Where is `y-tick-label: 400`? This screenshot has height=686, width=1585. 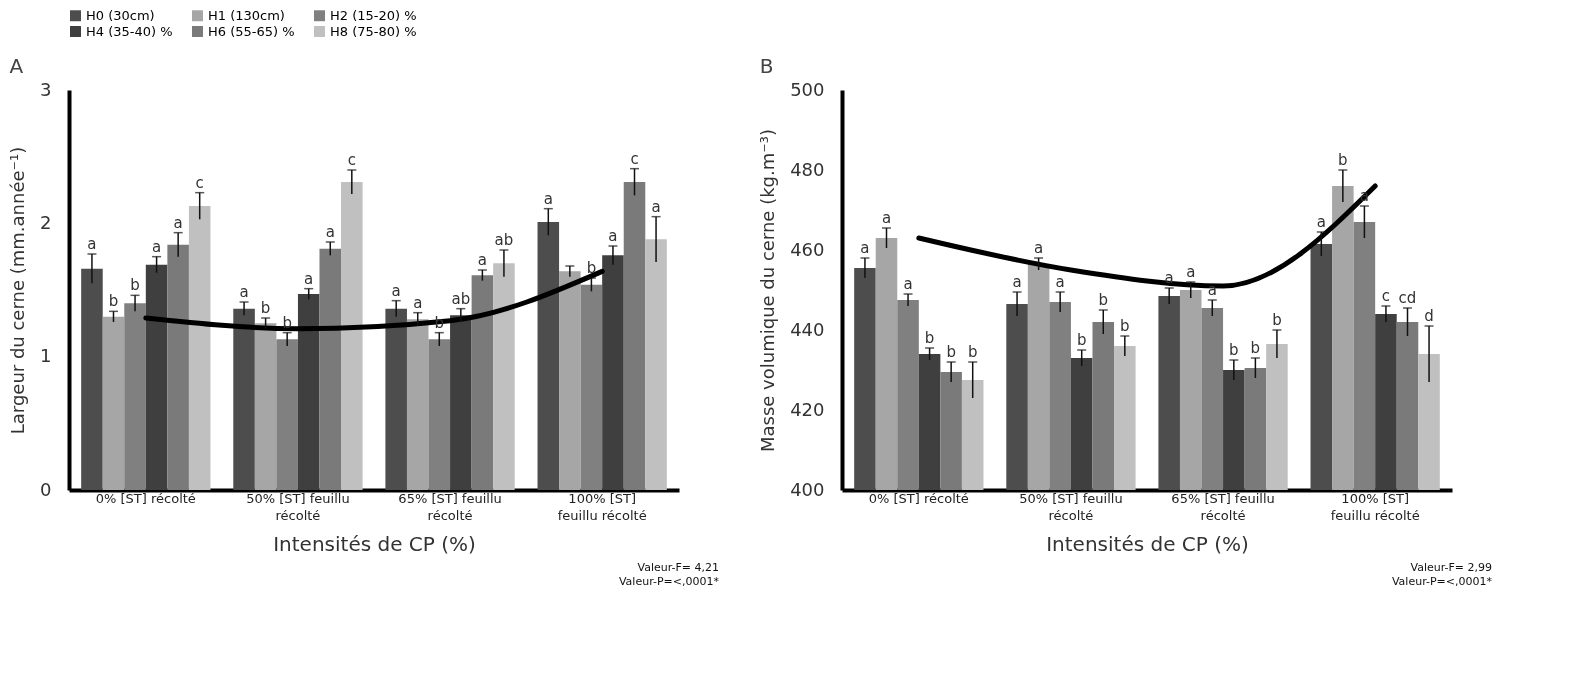
y-tick-label: 400 is located at coordinates (807, 489).